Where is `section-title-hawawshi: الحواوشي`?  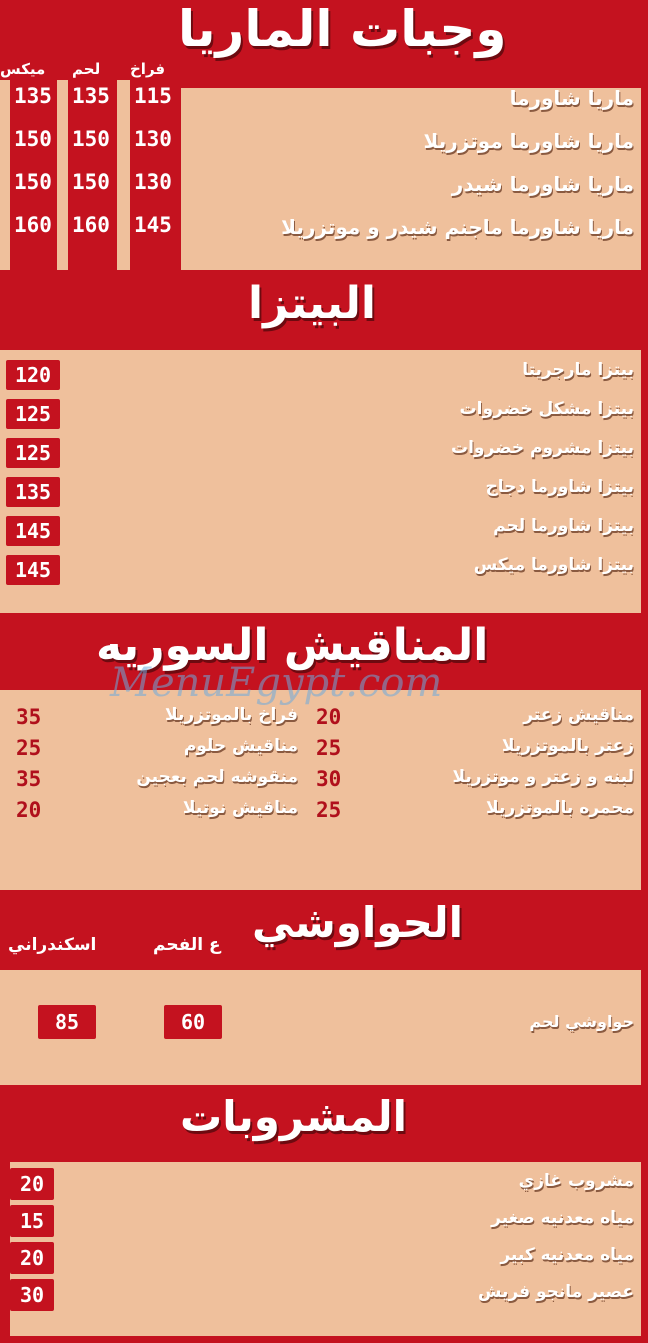
section-title-hawawshi: الحواوشي is located at coordinates (358, 922).